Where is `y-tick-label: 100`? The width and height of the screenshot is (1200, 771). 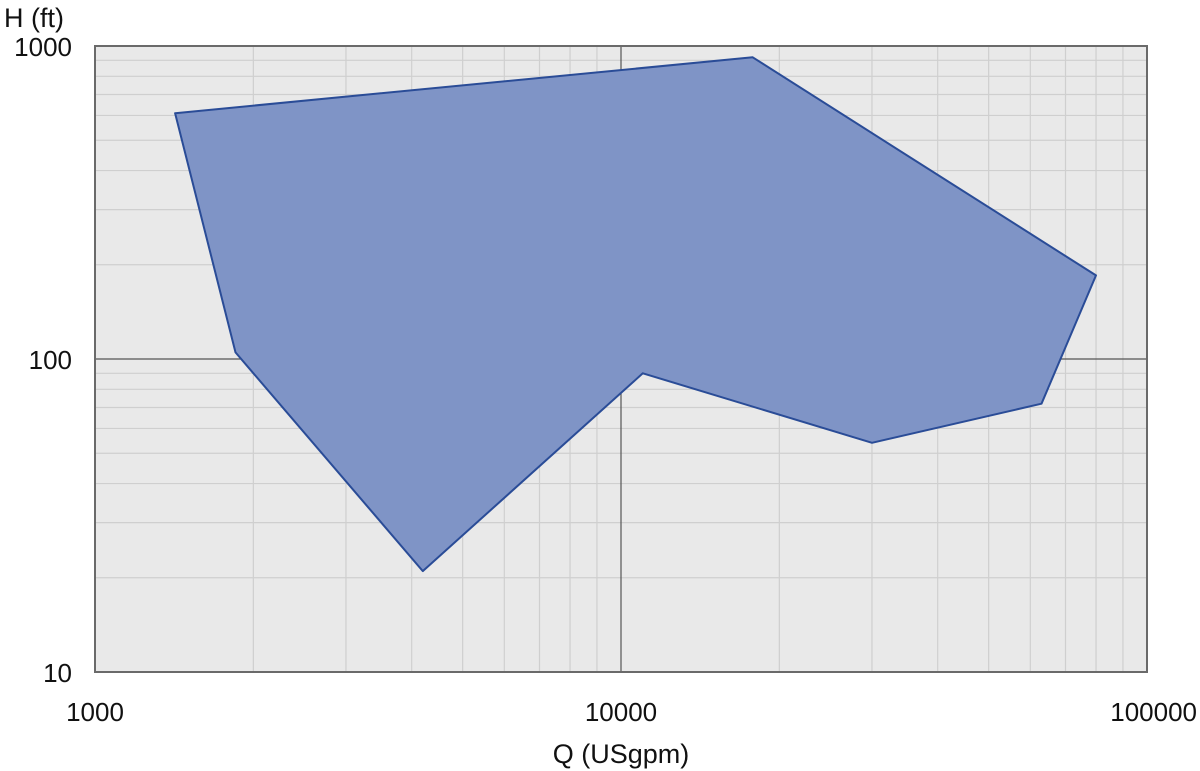
y-tick-label: 100 is located at coordinates (50, 360).